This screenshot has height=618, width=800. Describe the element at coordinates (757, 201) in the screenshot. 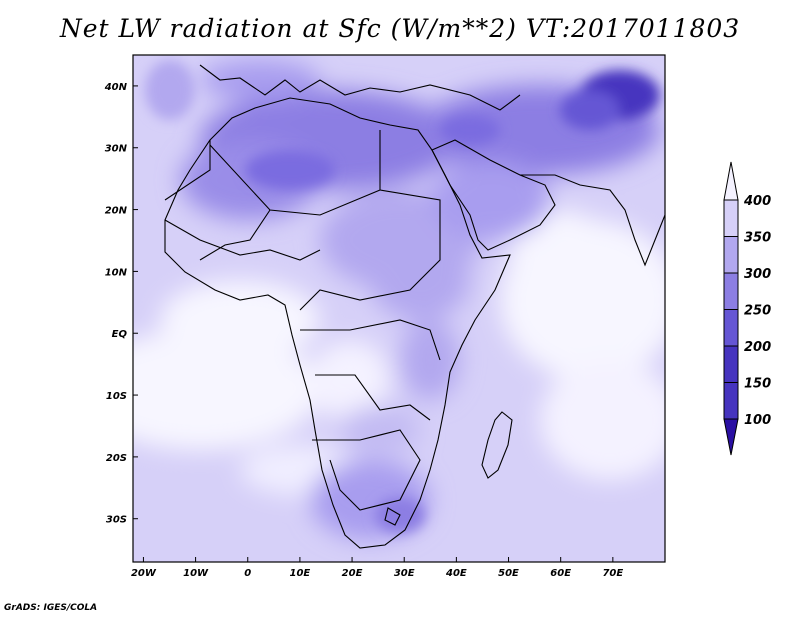

I see `colorbar-level-label: 400` at that location.